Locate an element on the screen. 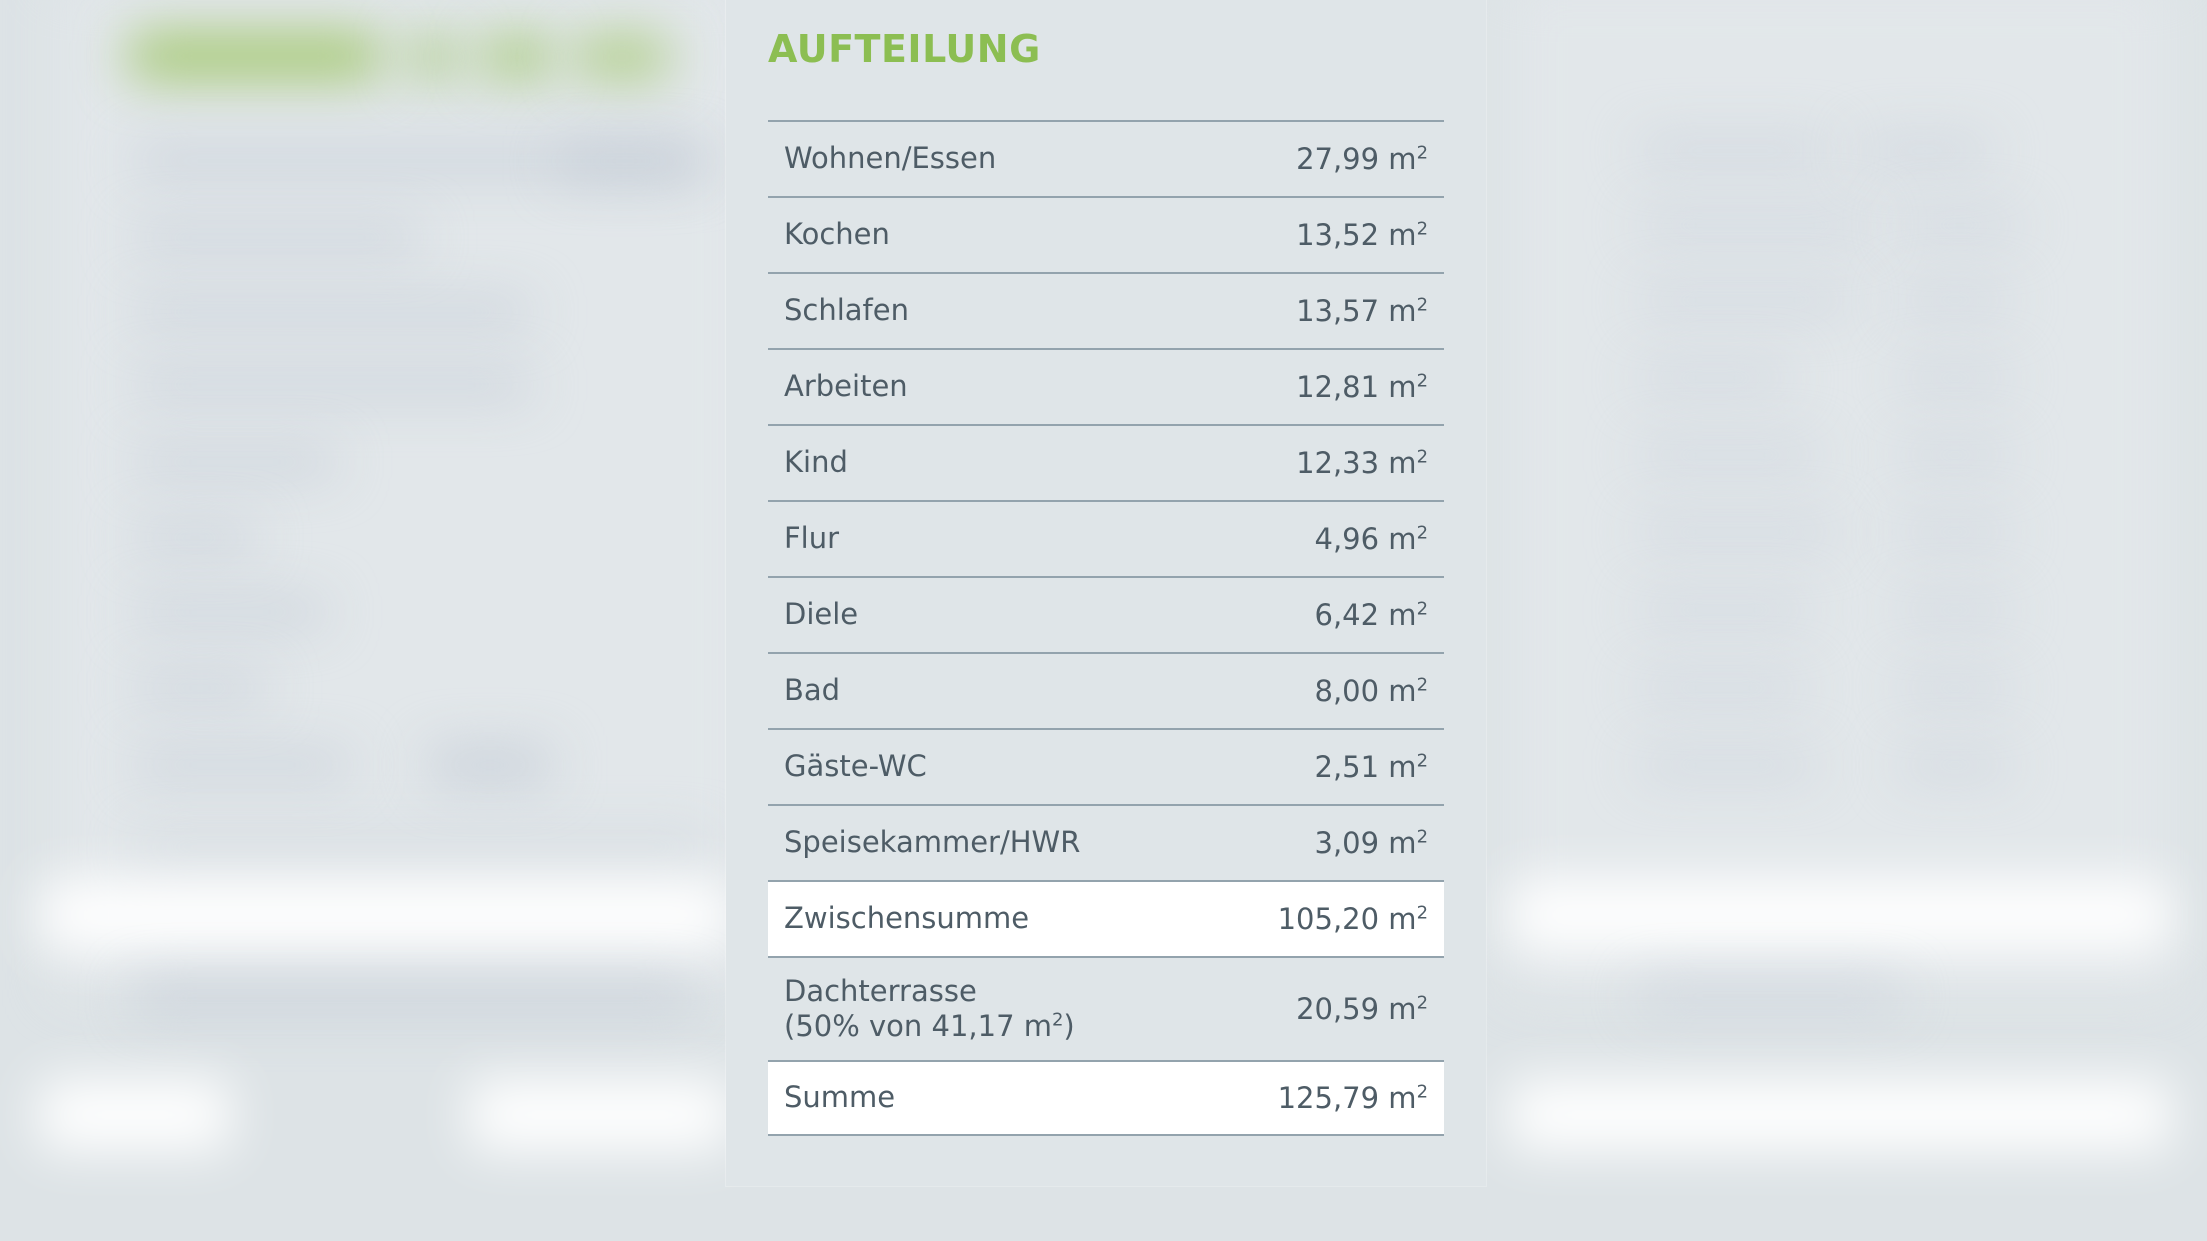  row-value: 13,57 m2 is located at coordinates (1362, 311).